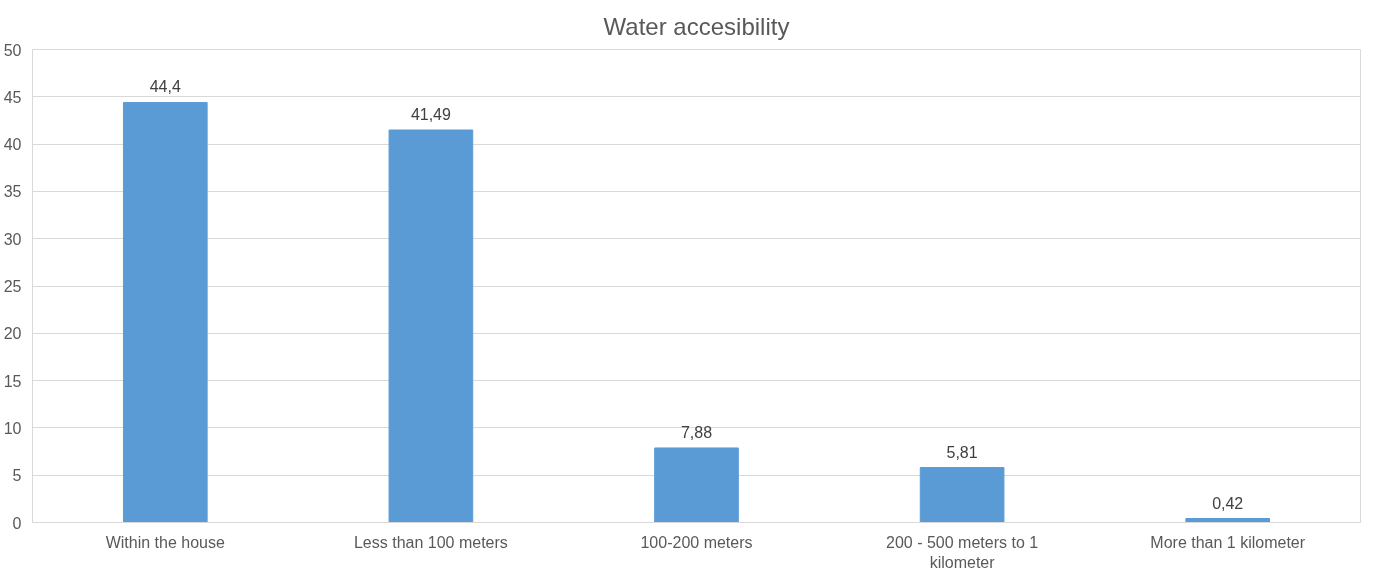  Describe the element at coordinates (12, 50) in the screenshot. I see `y-tick-label: 50` at that location.